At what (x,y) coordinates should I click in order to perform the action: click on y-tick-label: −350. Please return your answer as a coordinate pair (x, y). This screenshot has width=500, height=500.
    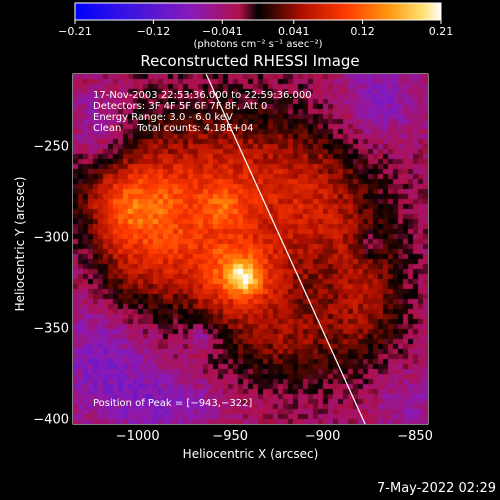
    Looking at the image, I should click on (51, 329).